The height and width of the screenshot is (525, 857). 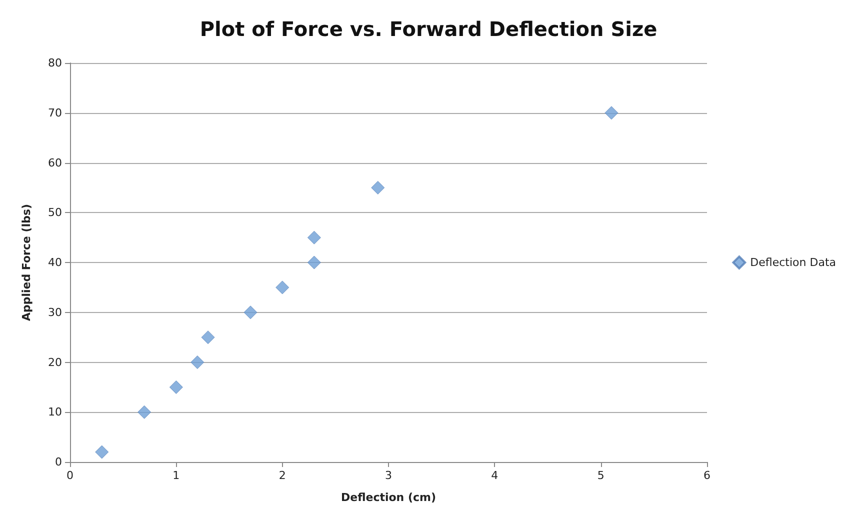 I want to click on y-tick-label: 10, so click(x=55, y=412).